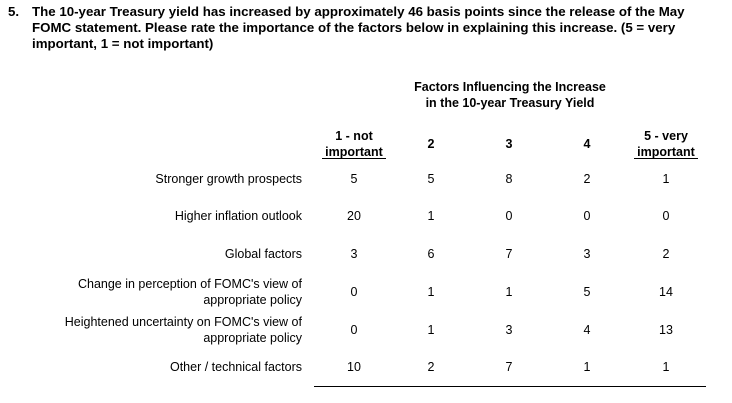  I want to click on column-header-1-line1: 1 - not, so click(354, 136).